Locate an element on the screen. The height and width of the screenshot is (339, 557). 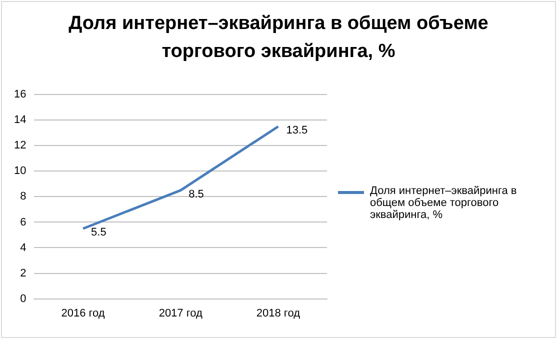
x-tick-label: 2017 год is located at coordinates (180, 313).